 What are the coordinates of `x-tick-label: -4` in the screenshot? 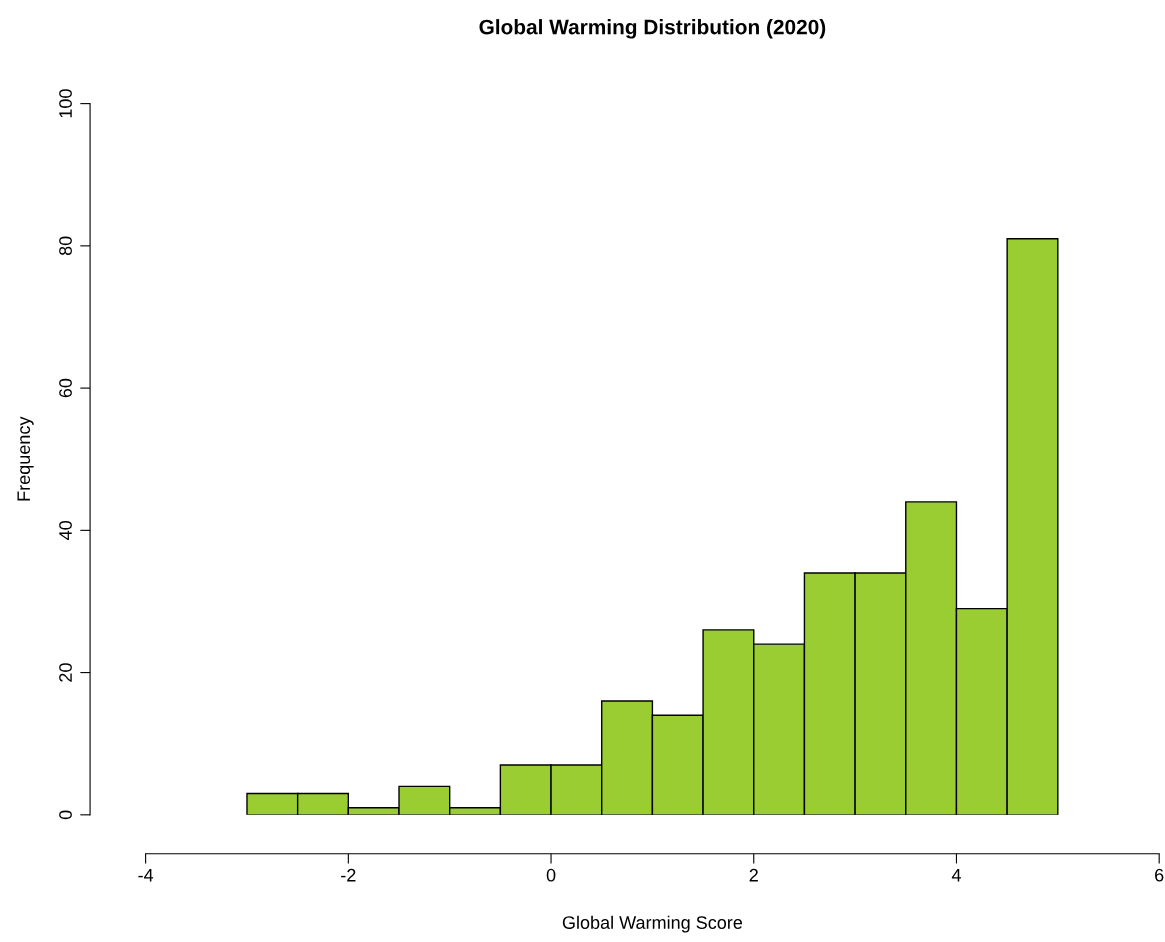 It's located at (146, 875).